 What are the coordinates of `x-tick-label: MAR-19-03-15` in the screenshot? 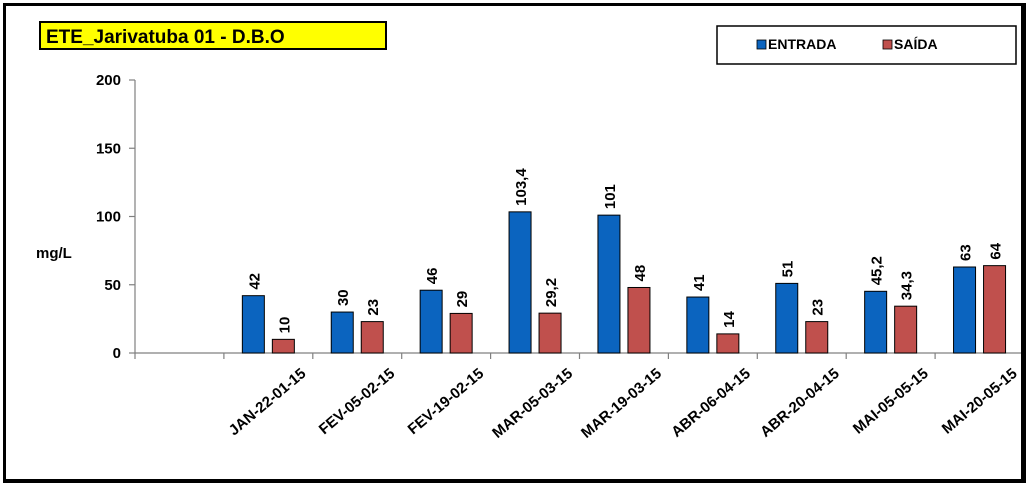 It's located at (621, 403).